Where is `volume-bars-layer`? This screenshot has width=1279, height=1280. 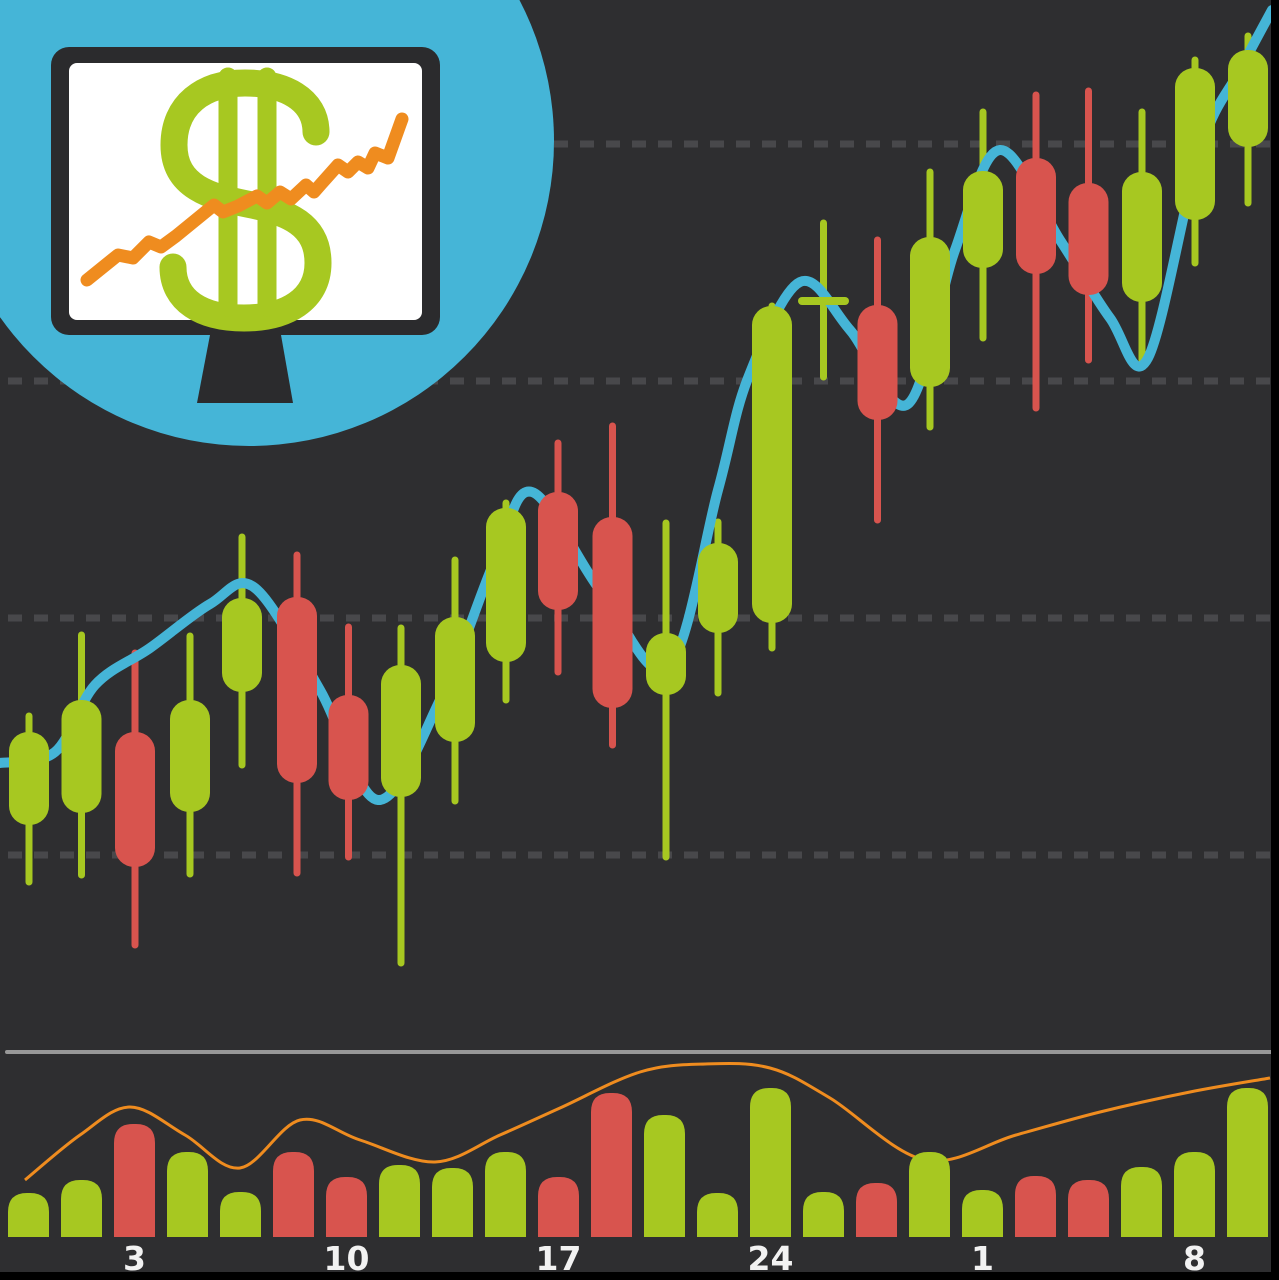 volume-bars-layer is located at coordinates (638, 1162).